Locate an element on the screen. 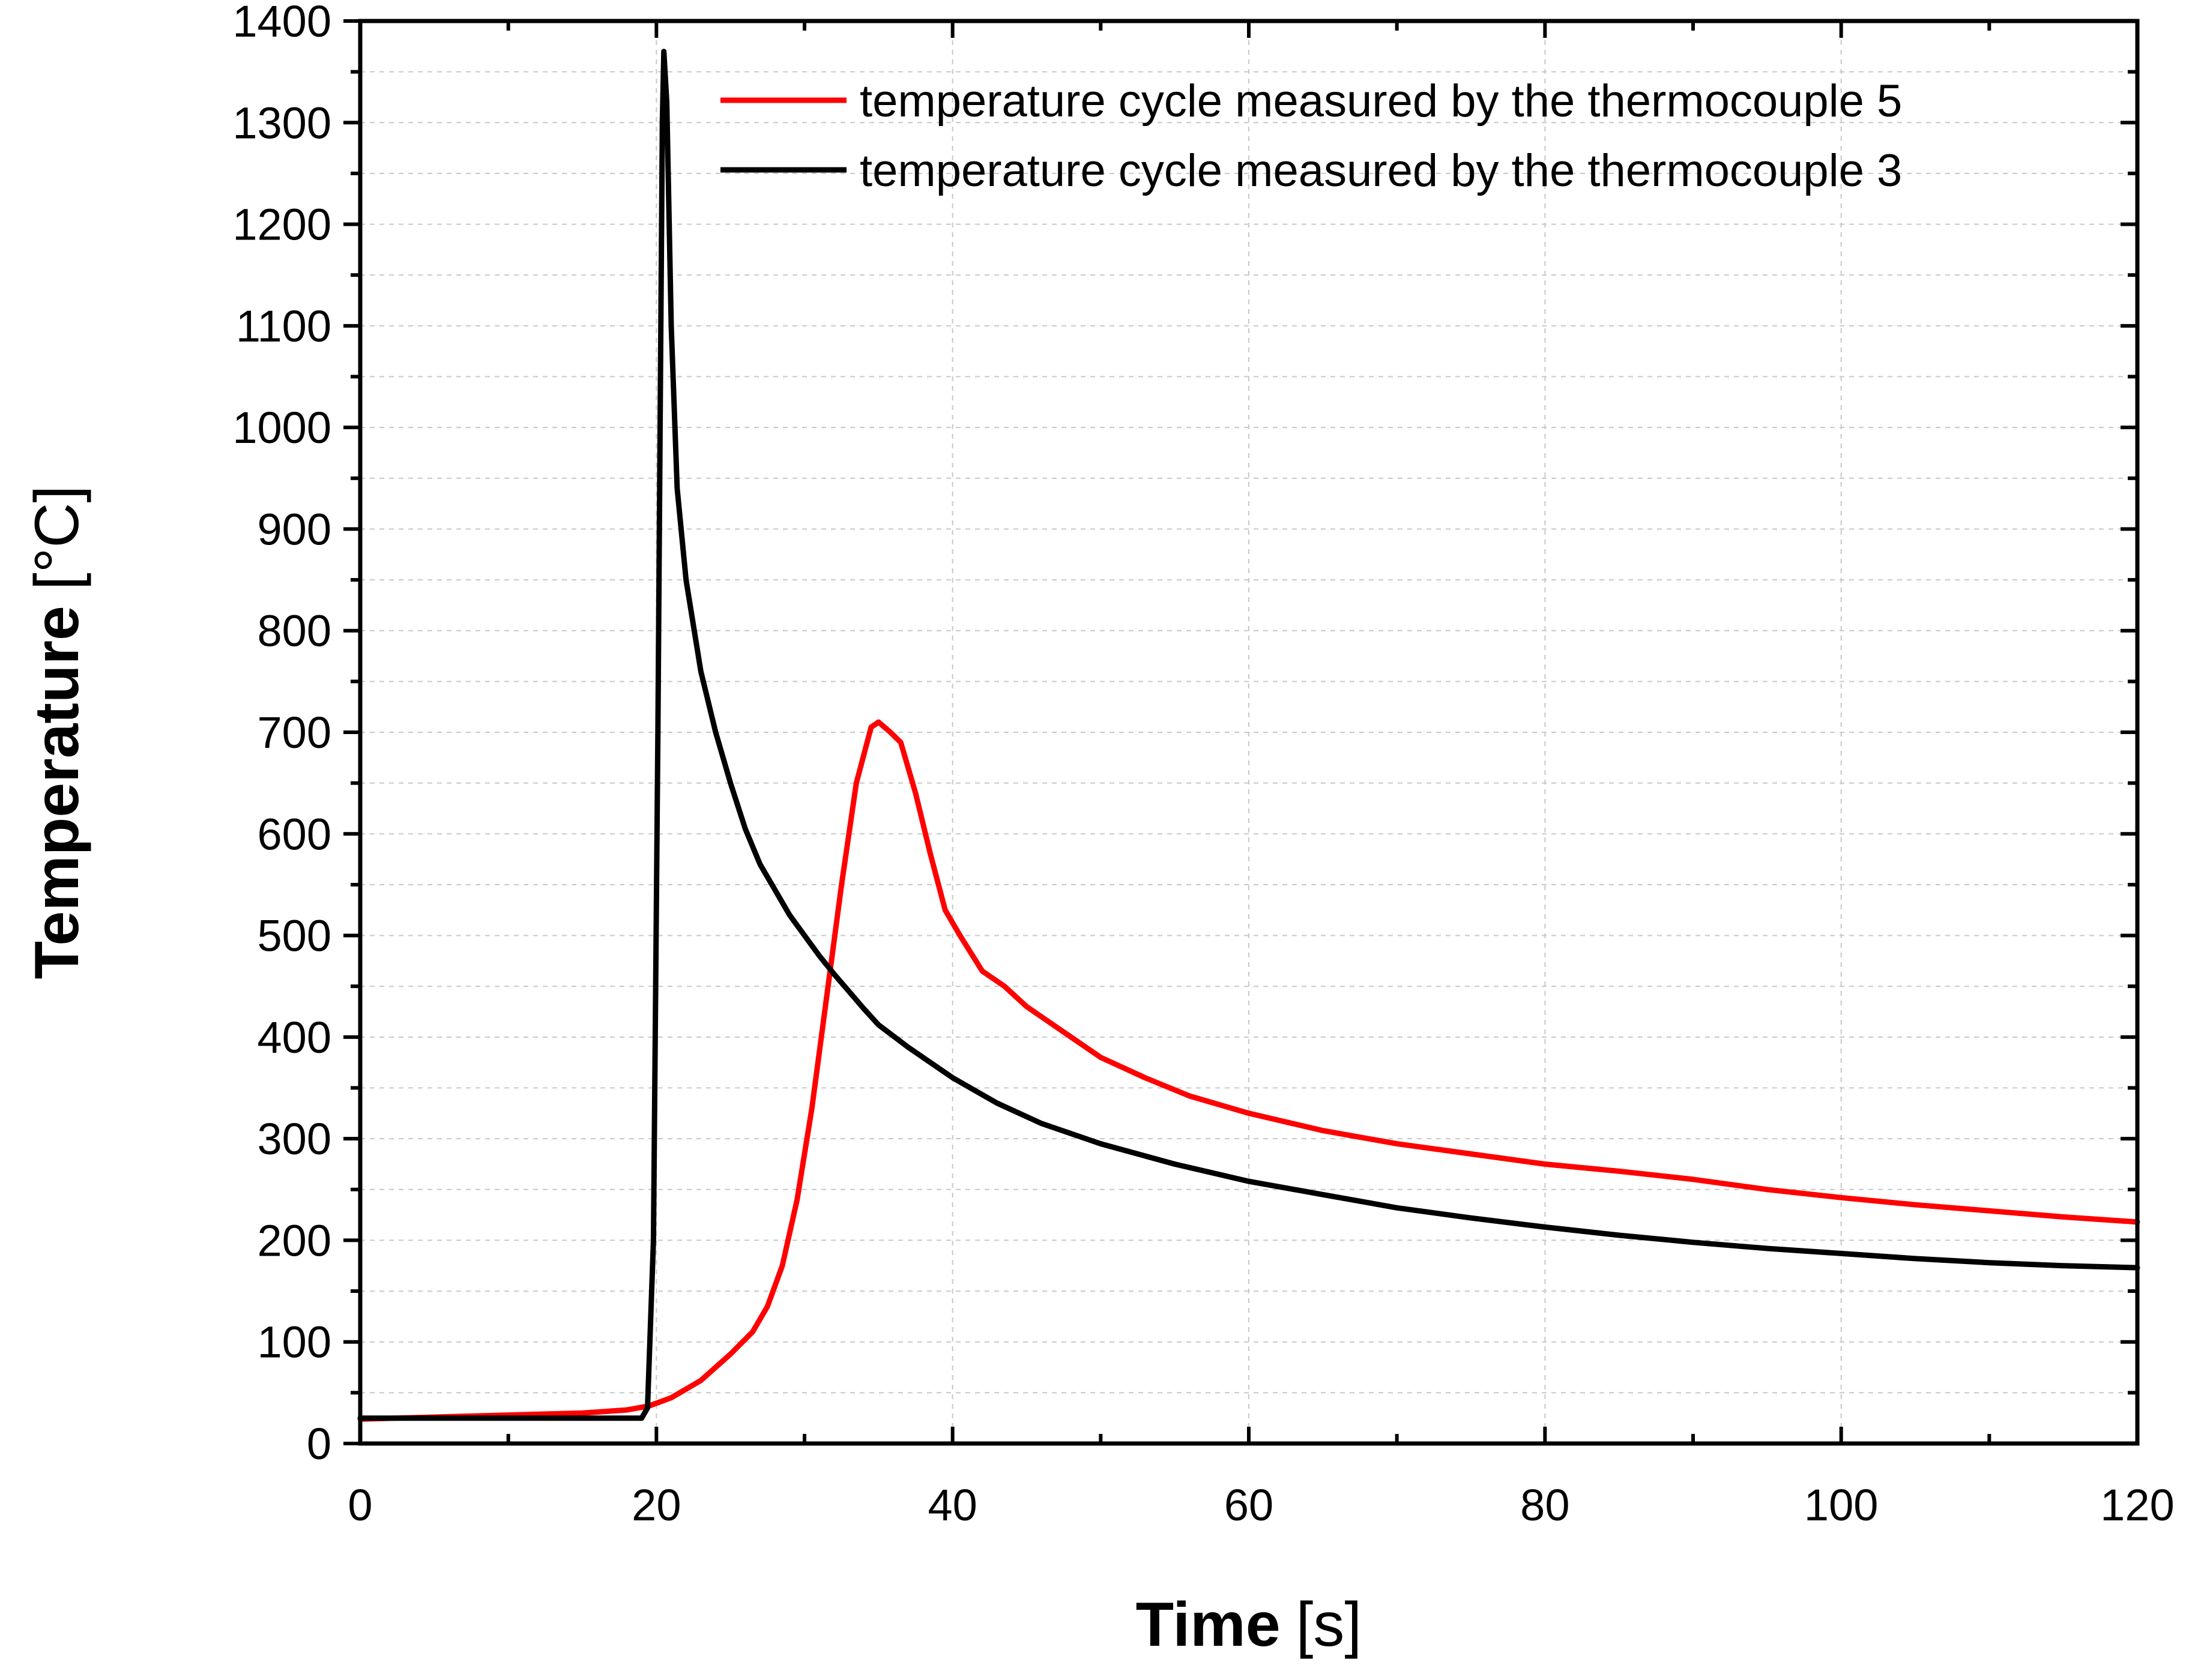 The height and width of the screenshot is (1680, 2204). x-tick-label: 20 is located at coordinates (657, 1505).